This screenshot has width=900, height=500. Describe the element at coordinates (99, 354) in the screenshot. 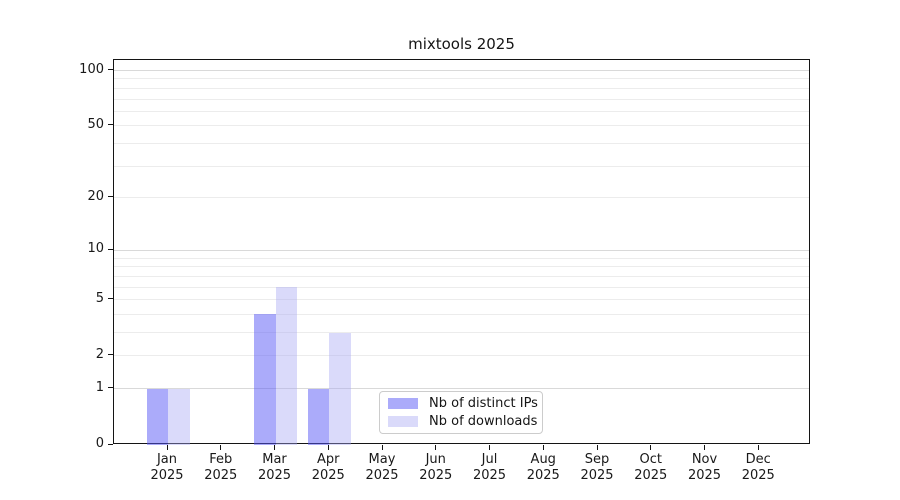

I see `y-tick-label-2: 2` at that location.